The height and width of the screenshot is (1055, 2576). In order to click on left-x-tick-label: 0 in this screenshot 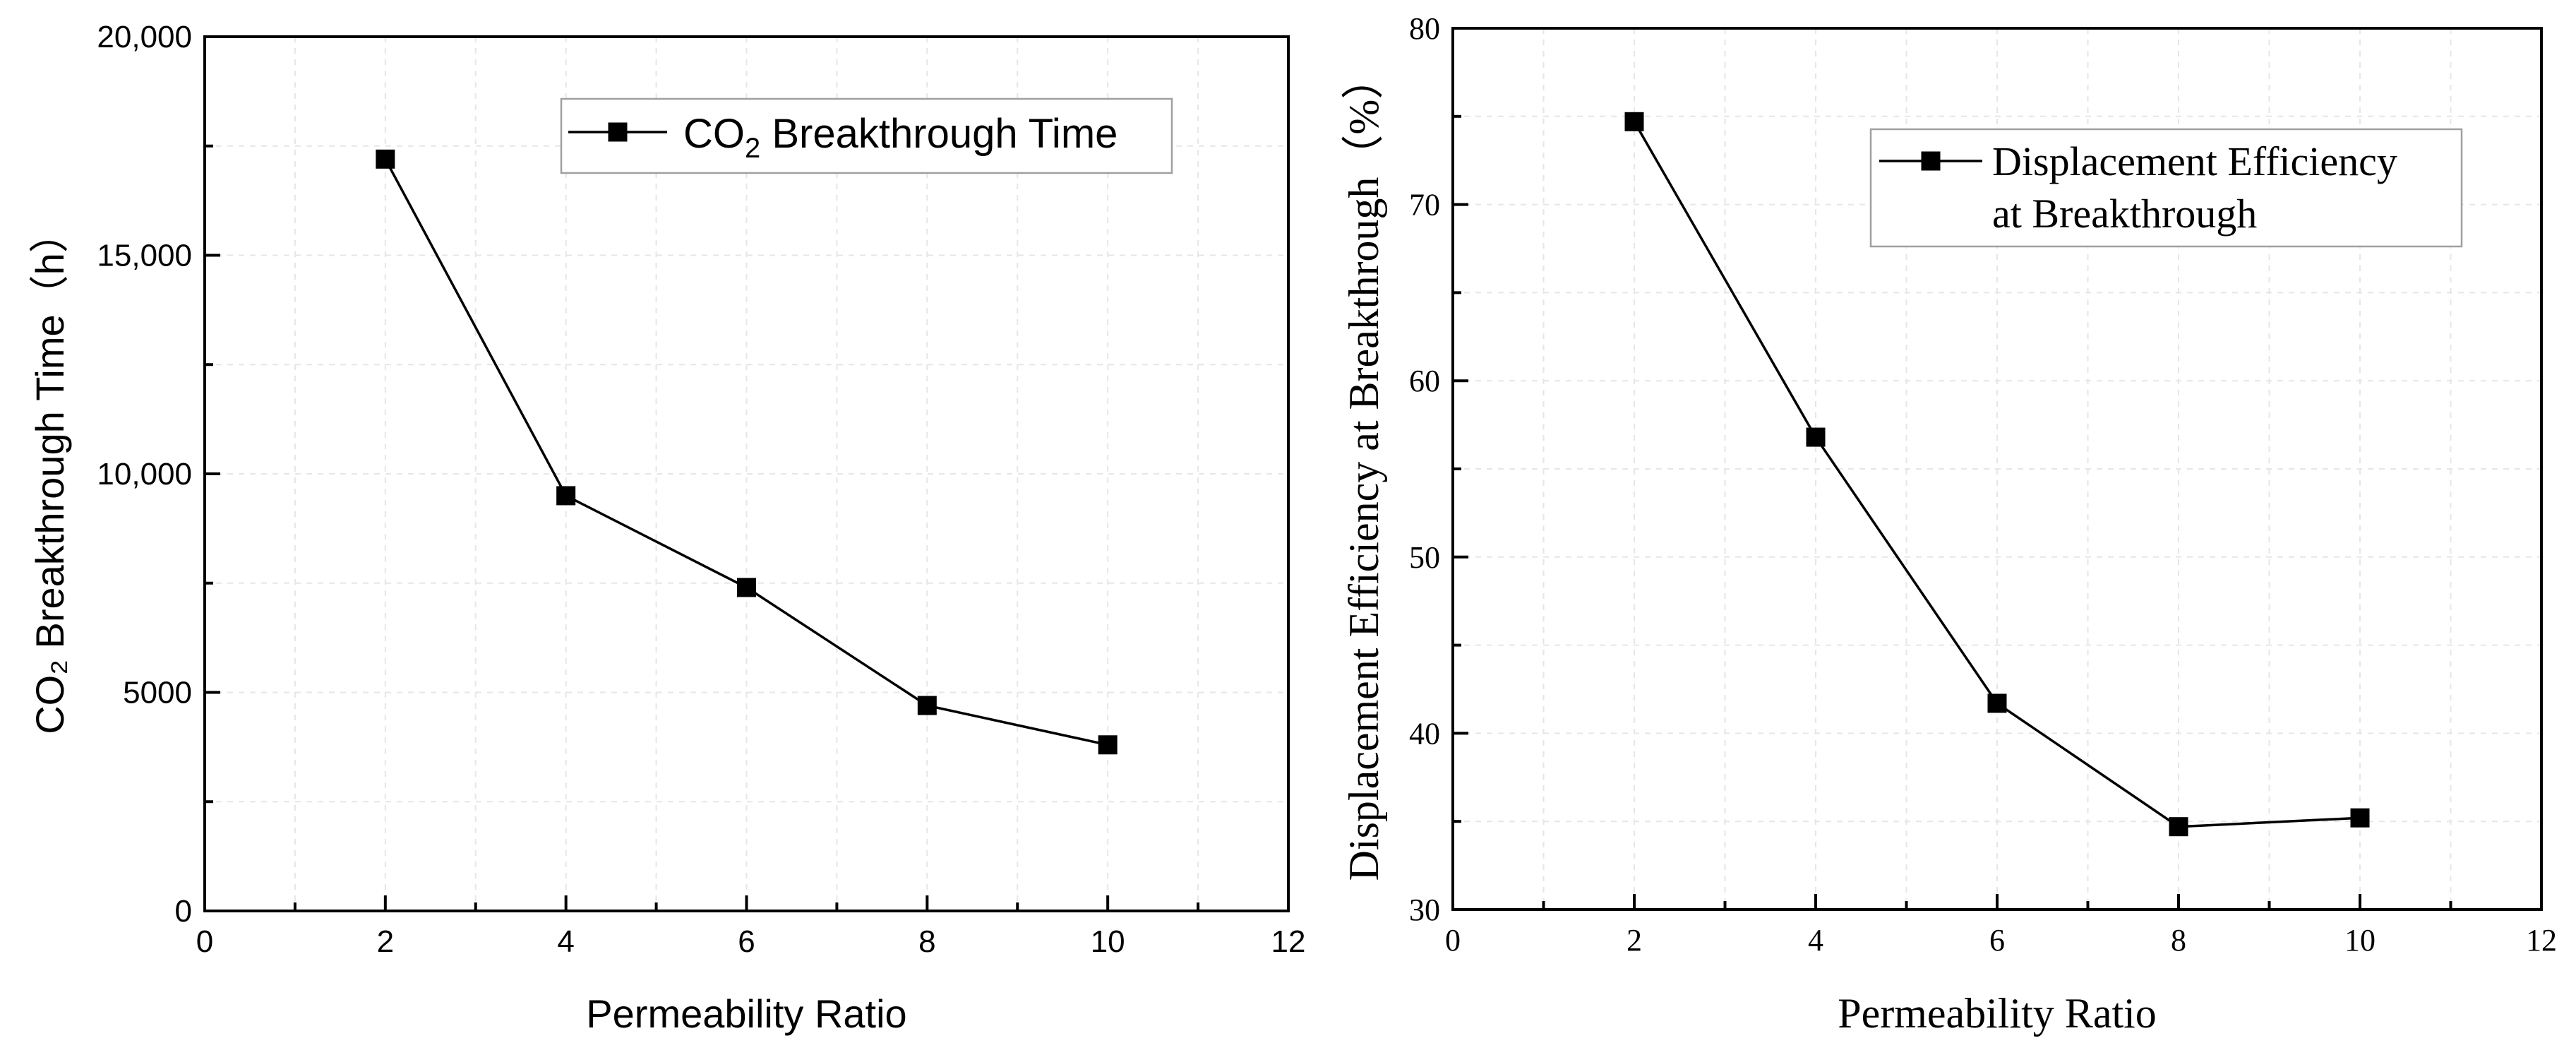, I will do `click(204, 941)`.